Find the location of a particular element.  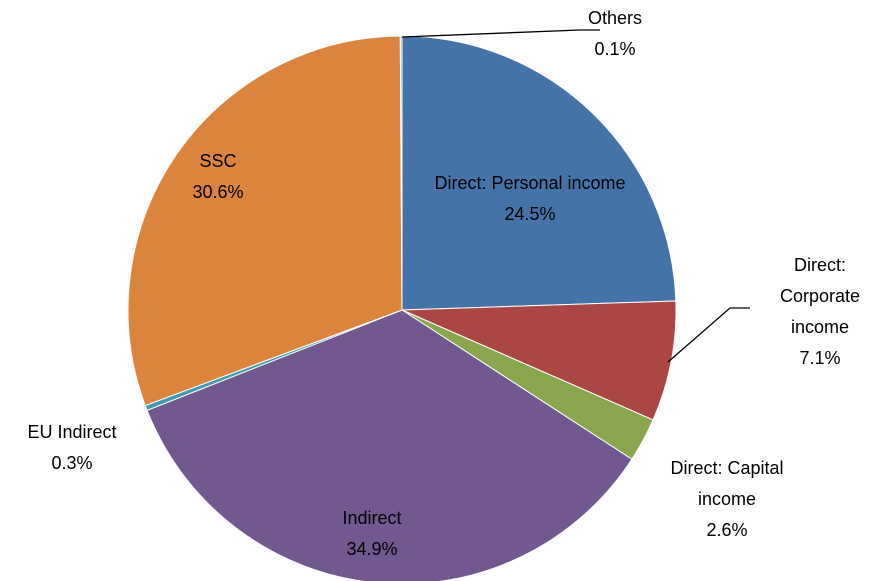

category-name: SSC is located at coordinates (218, 161).